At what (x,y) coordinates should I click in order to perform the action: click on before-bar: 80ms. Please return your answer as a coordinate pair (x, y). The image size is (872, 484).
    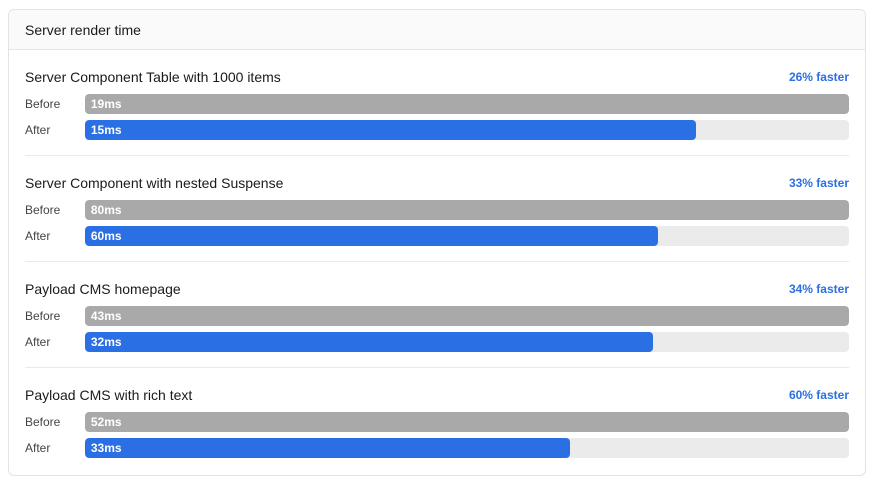
    Looking at the image, I should click on (466, 210).